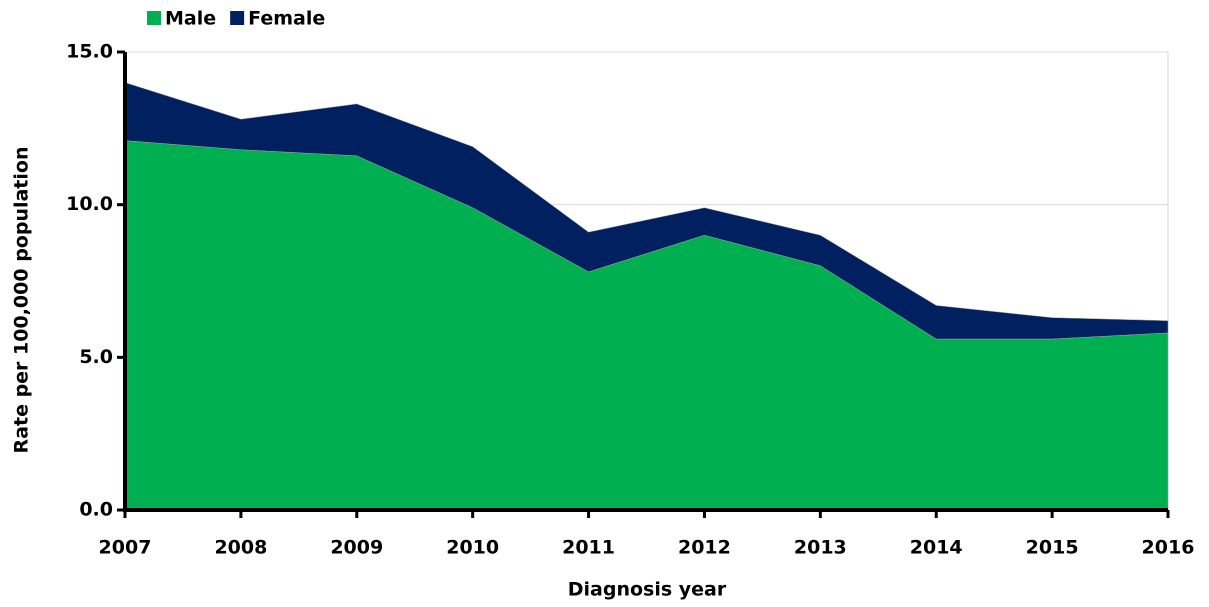  Describe the element at coordinates (1168, 548) in the screenshot. I see `x-tick-label: 2016` at that location.